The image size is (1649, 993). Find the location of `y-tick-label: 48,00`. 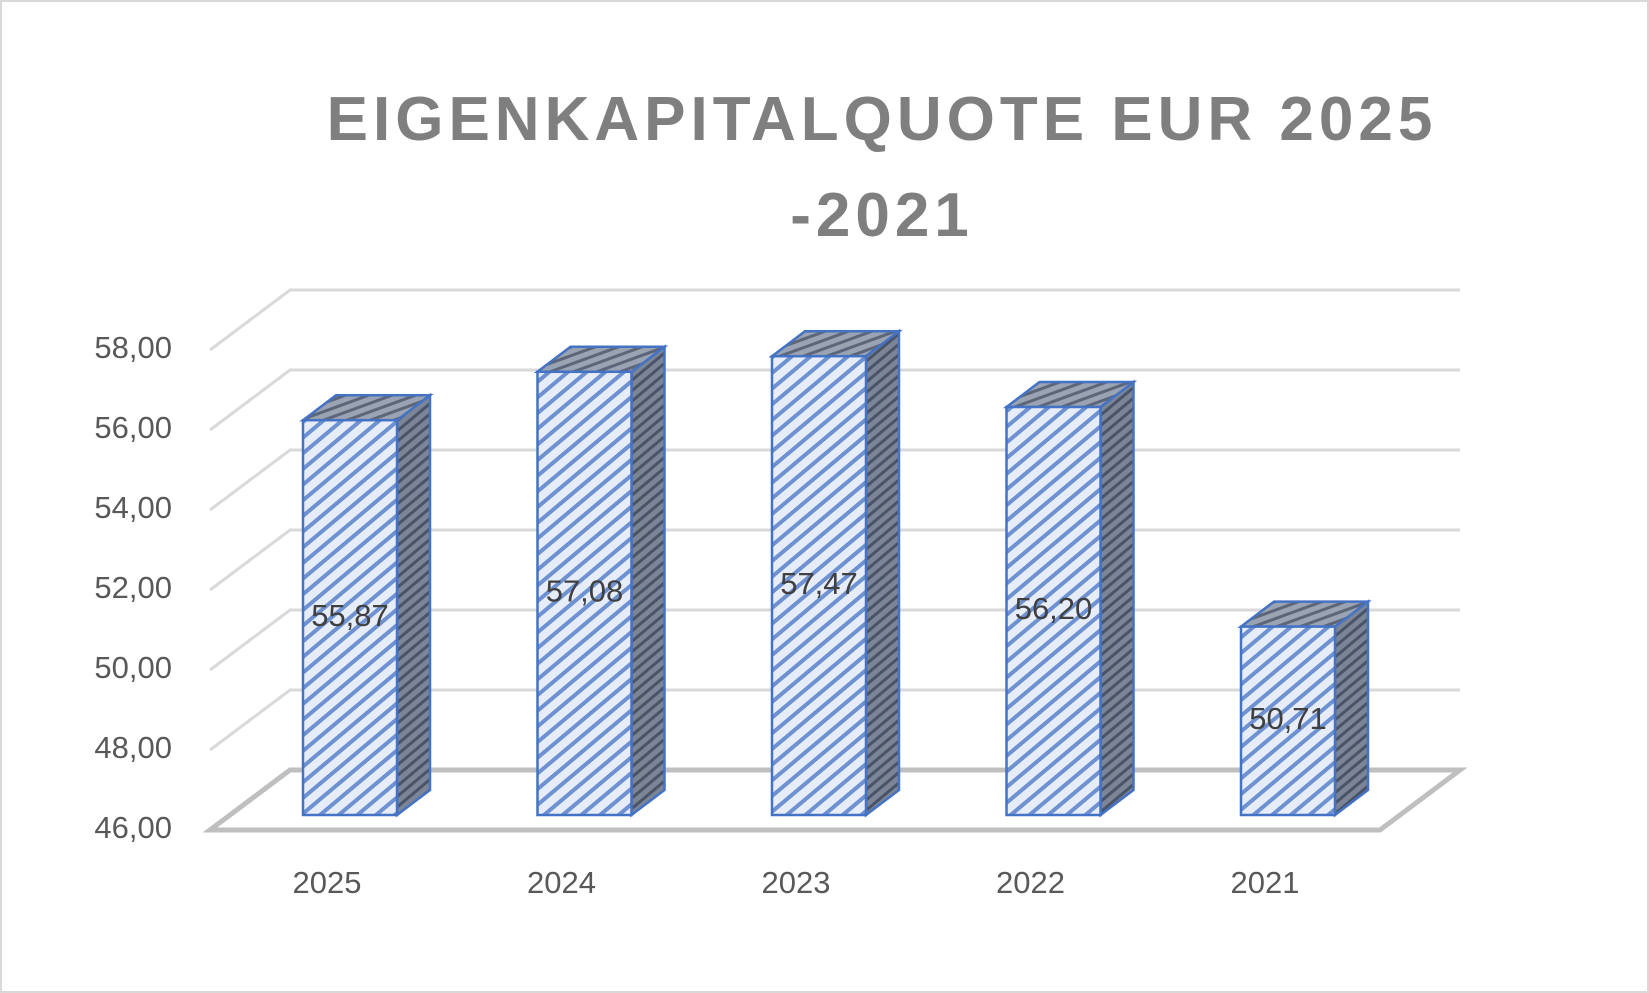

y-tick-label: 48,00 is located at coordinates (133, 747).